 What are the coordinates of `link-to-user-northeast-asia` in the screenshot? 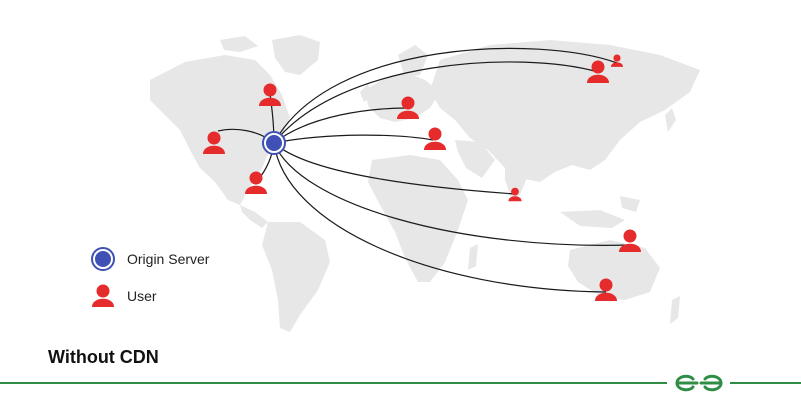 It's located at (445, 95).